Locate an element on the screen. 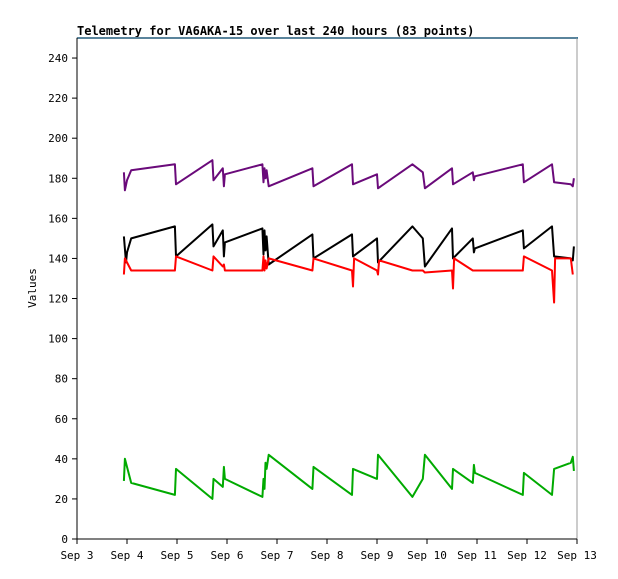  y-tick-label: 40 is located at coordinates (61, 459).